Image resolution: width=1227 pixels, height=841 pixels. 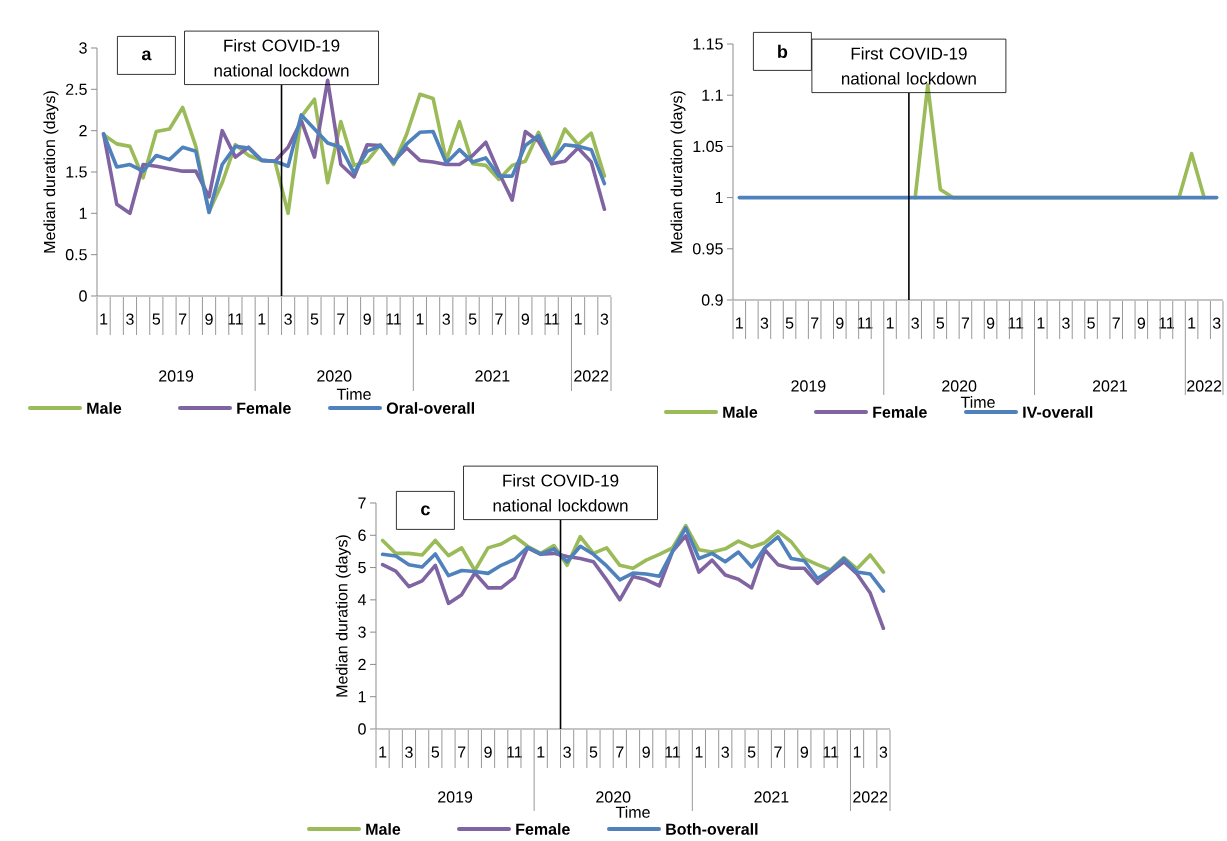 I want to click on y-tick-label: 1.5, so click(x=76, y=172).